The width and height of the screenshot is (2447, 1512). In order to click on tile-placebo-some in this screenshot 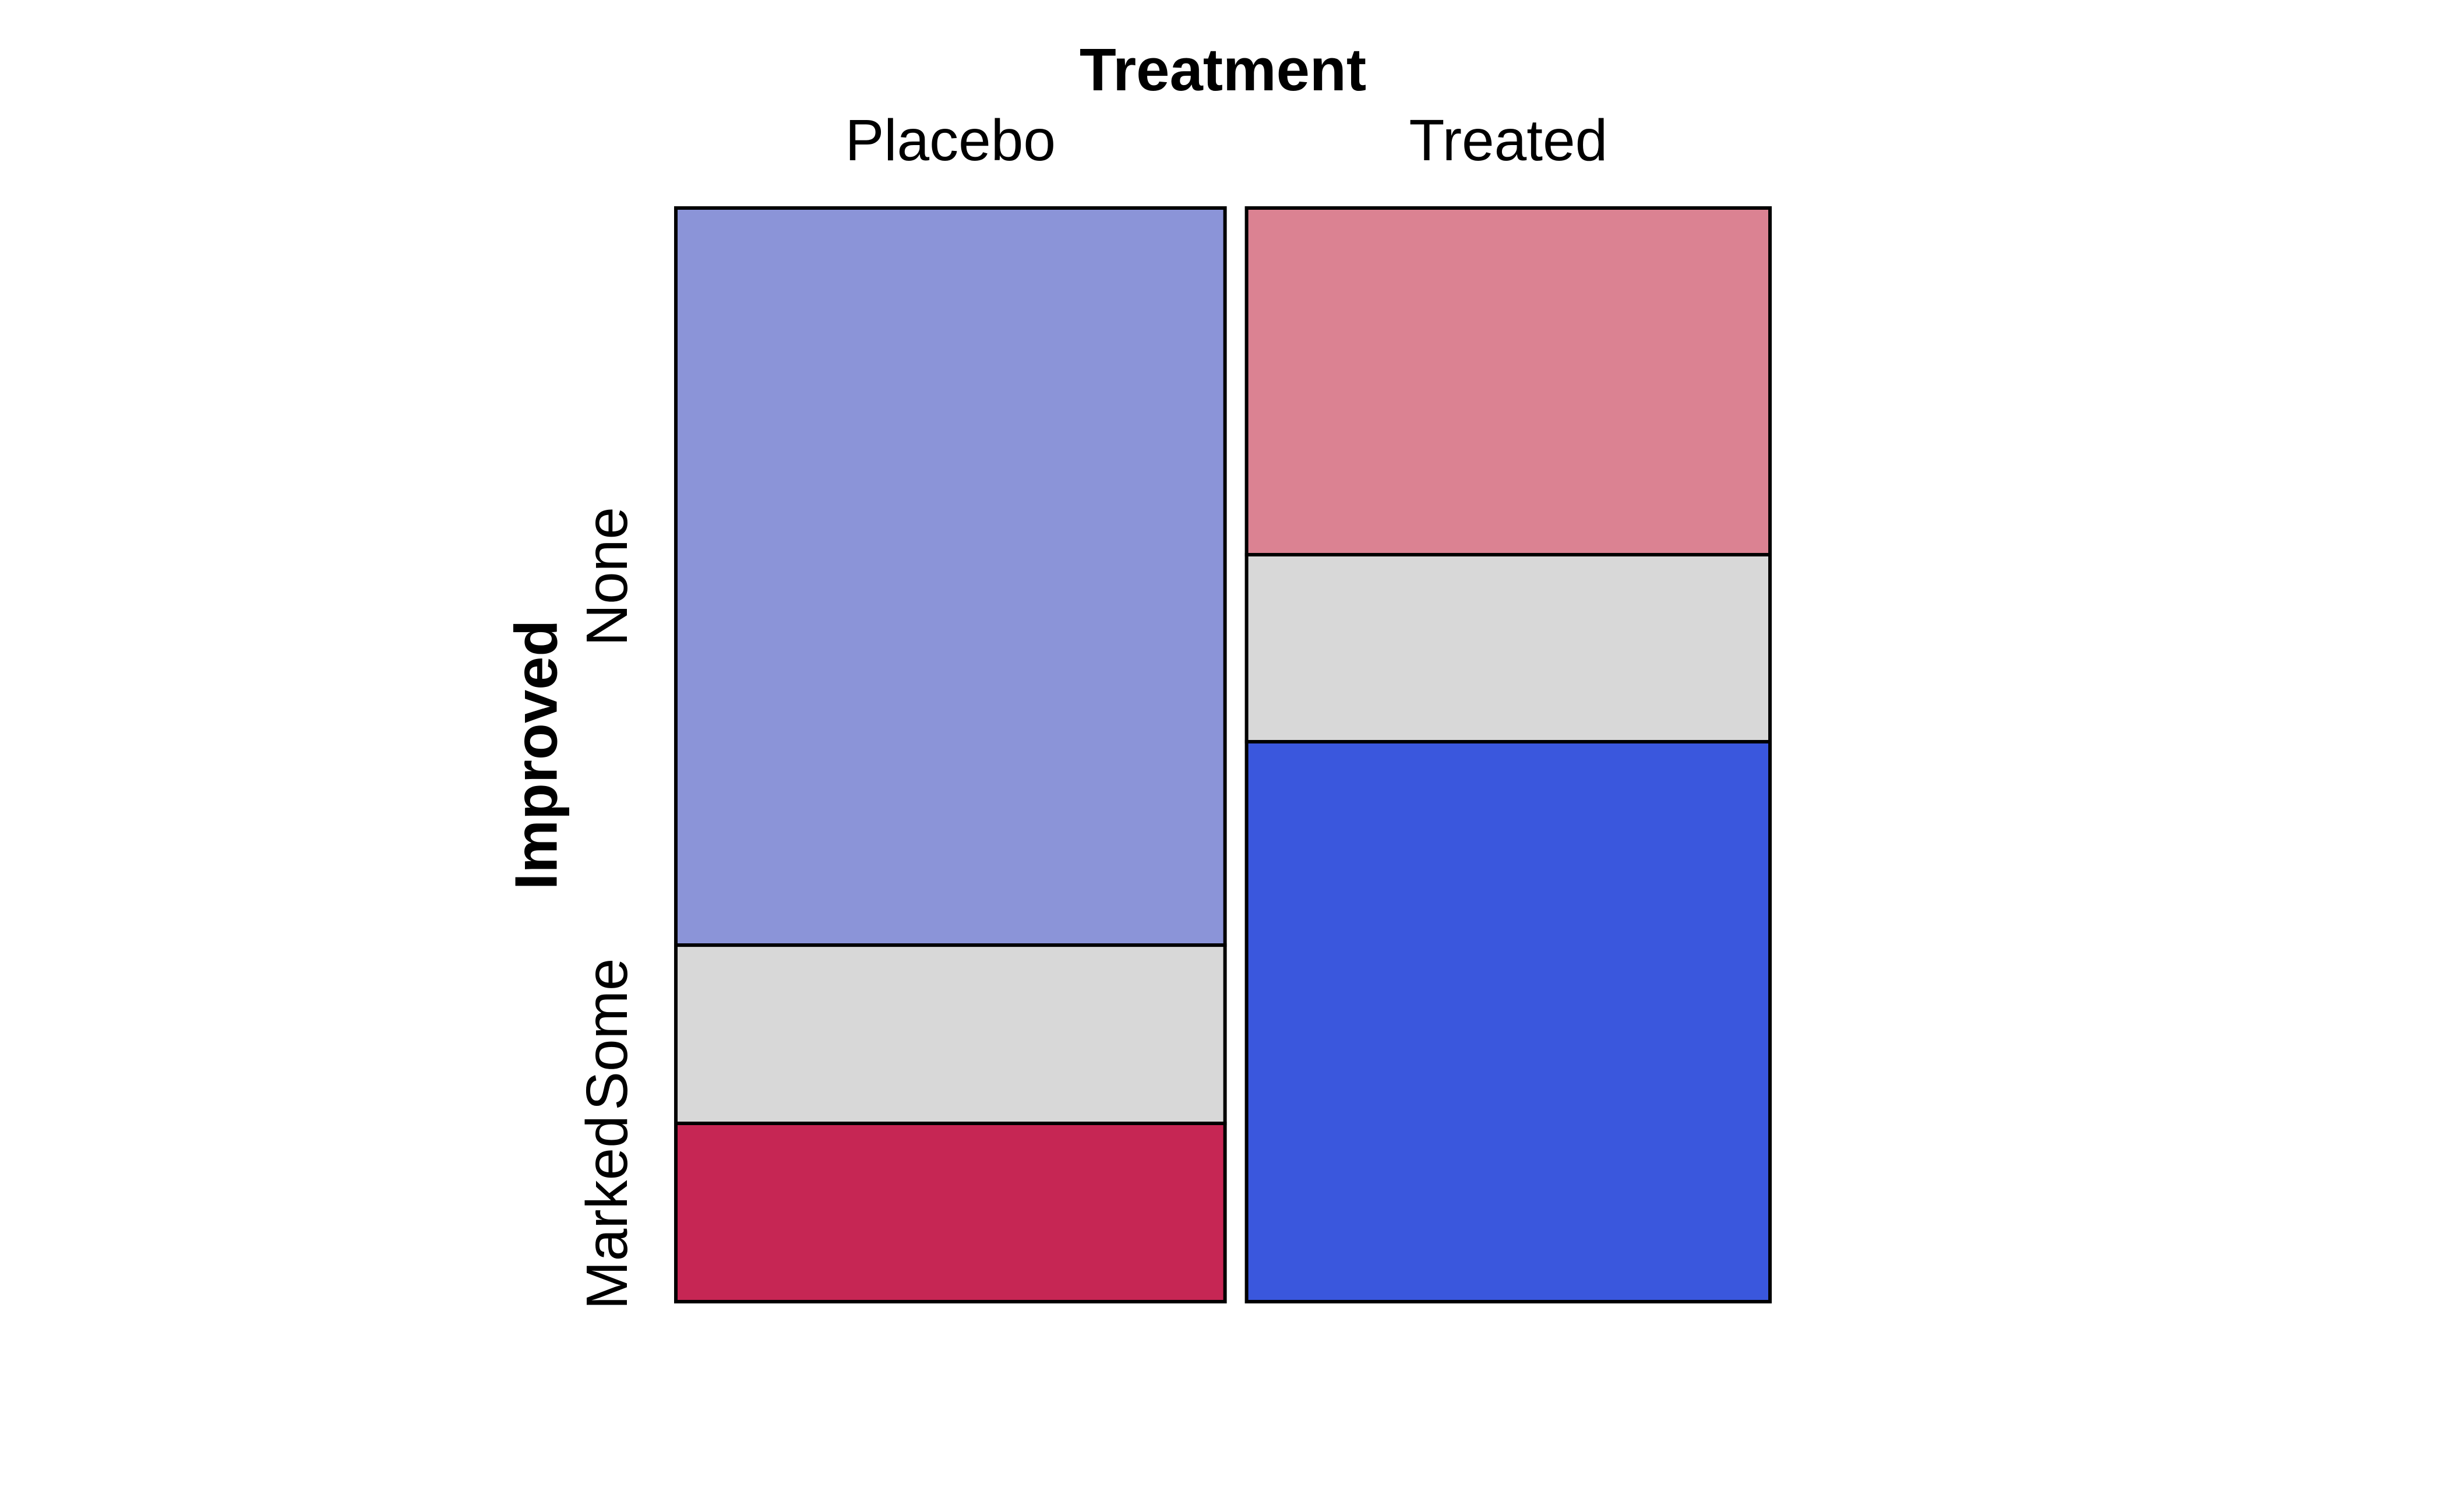, I will do `click(950, 1034)`.